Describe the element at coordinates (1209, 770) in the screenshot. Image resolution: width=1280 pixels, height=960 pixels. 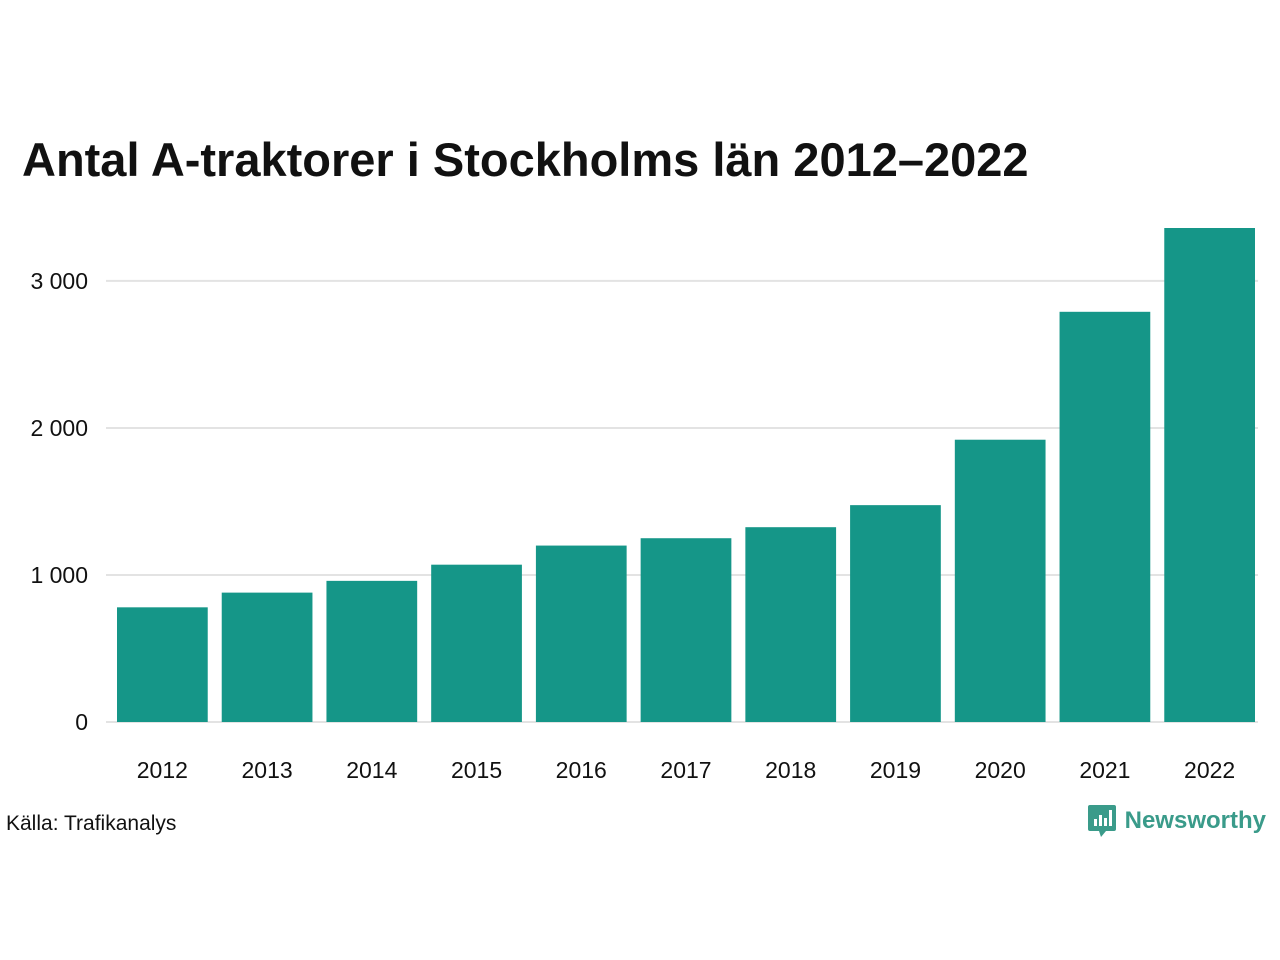
I see `x-tick-label: 2022` at that location.